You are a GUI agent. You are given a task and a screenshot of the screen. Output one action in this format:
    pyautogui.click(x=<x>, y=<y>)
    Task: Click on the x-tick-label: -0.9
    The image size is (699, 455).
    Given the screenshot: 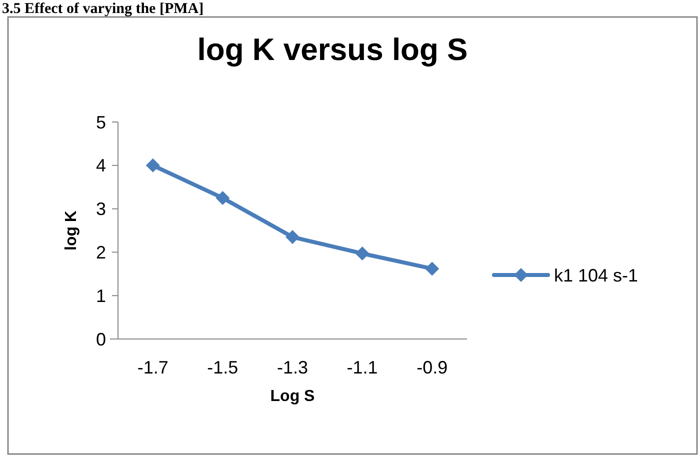 What is the action you would take?
    pyautogui.click(x=432, y=367)
    